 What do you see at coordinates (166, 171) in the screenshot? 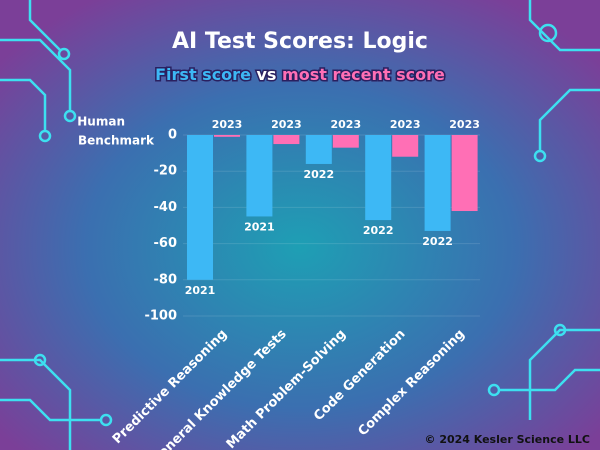
I see `y-tick-label: -20` at bounding box center [166, 171].